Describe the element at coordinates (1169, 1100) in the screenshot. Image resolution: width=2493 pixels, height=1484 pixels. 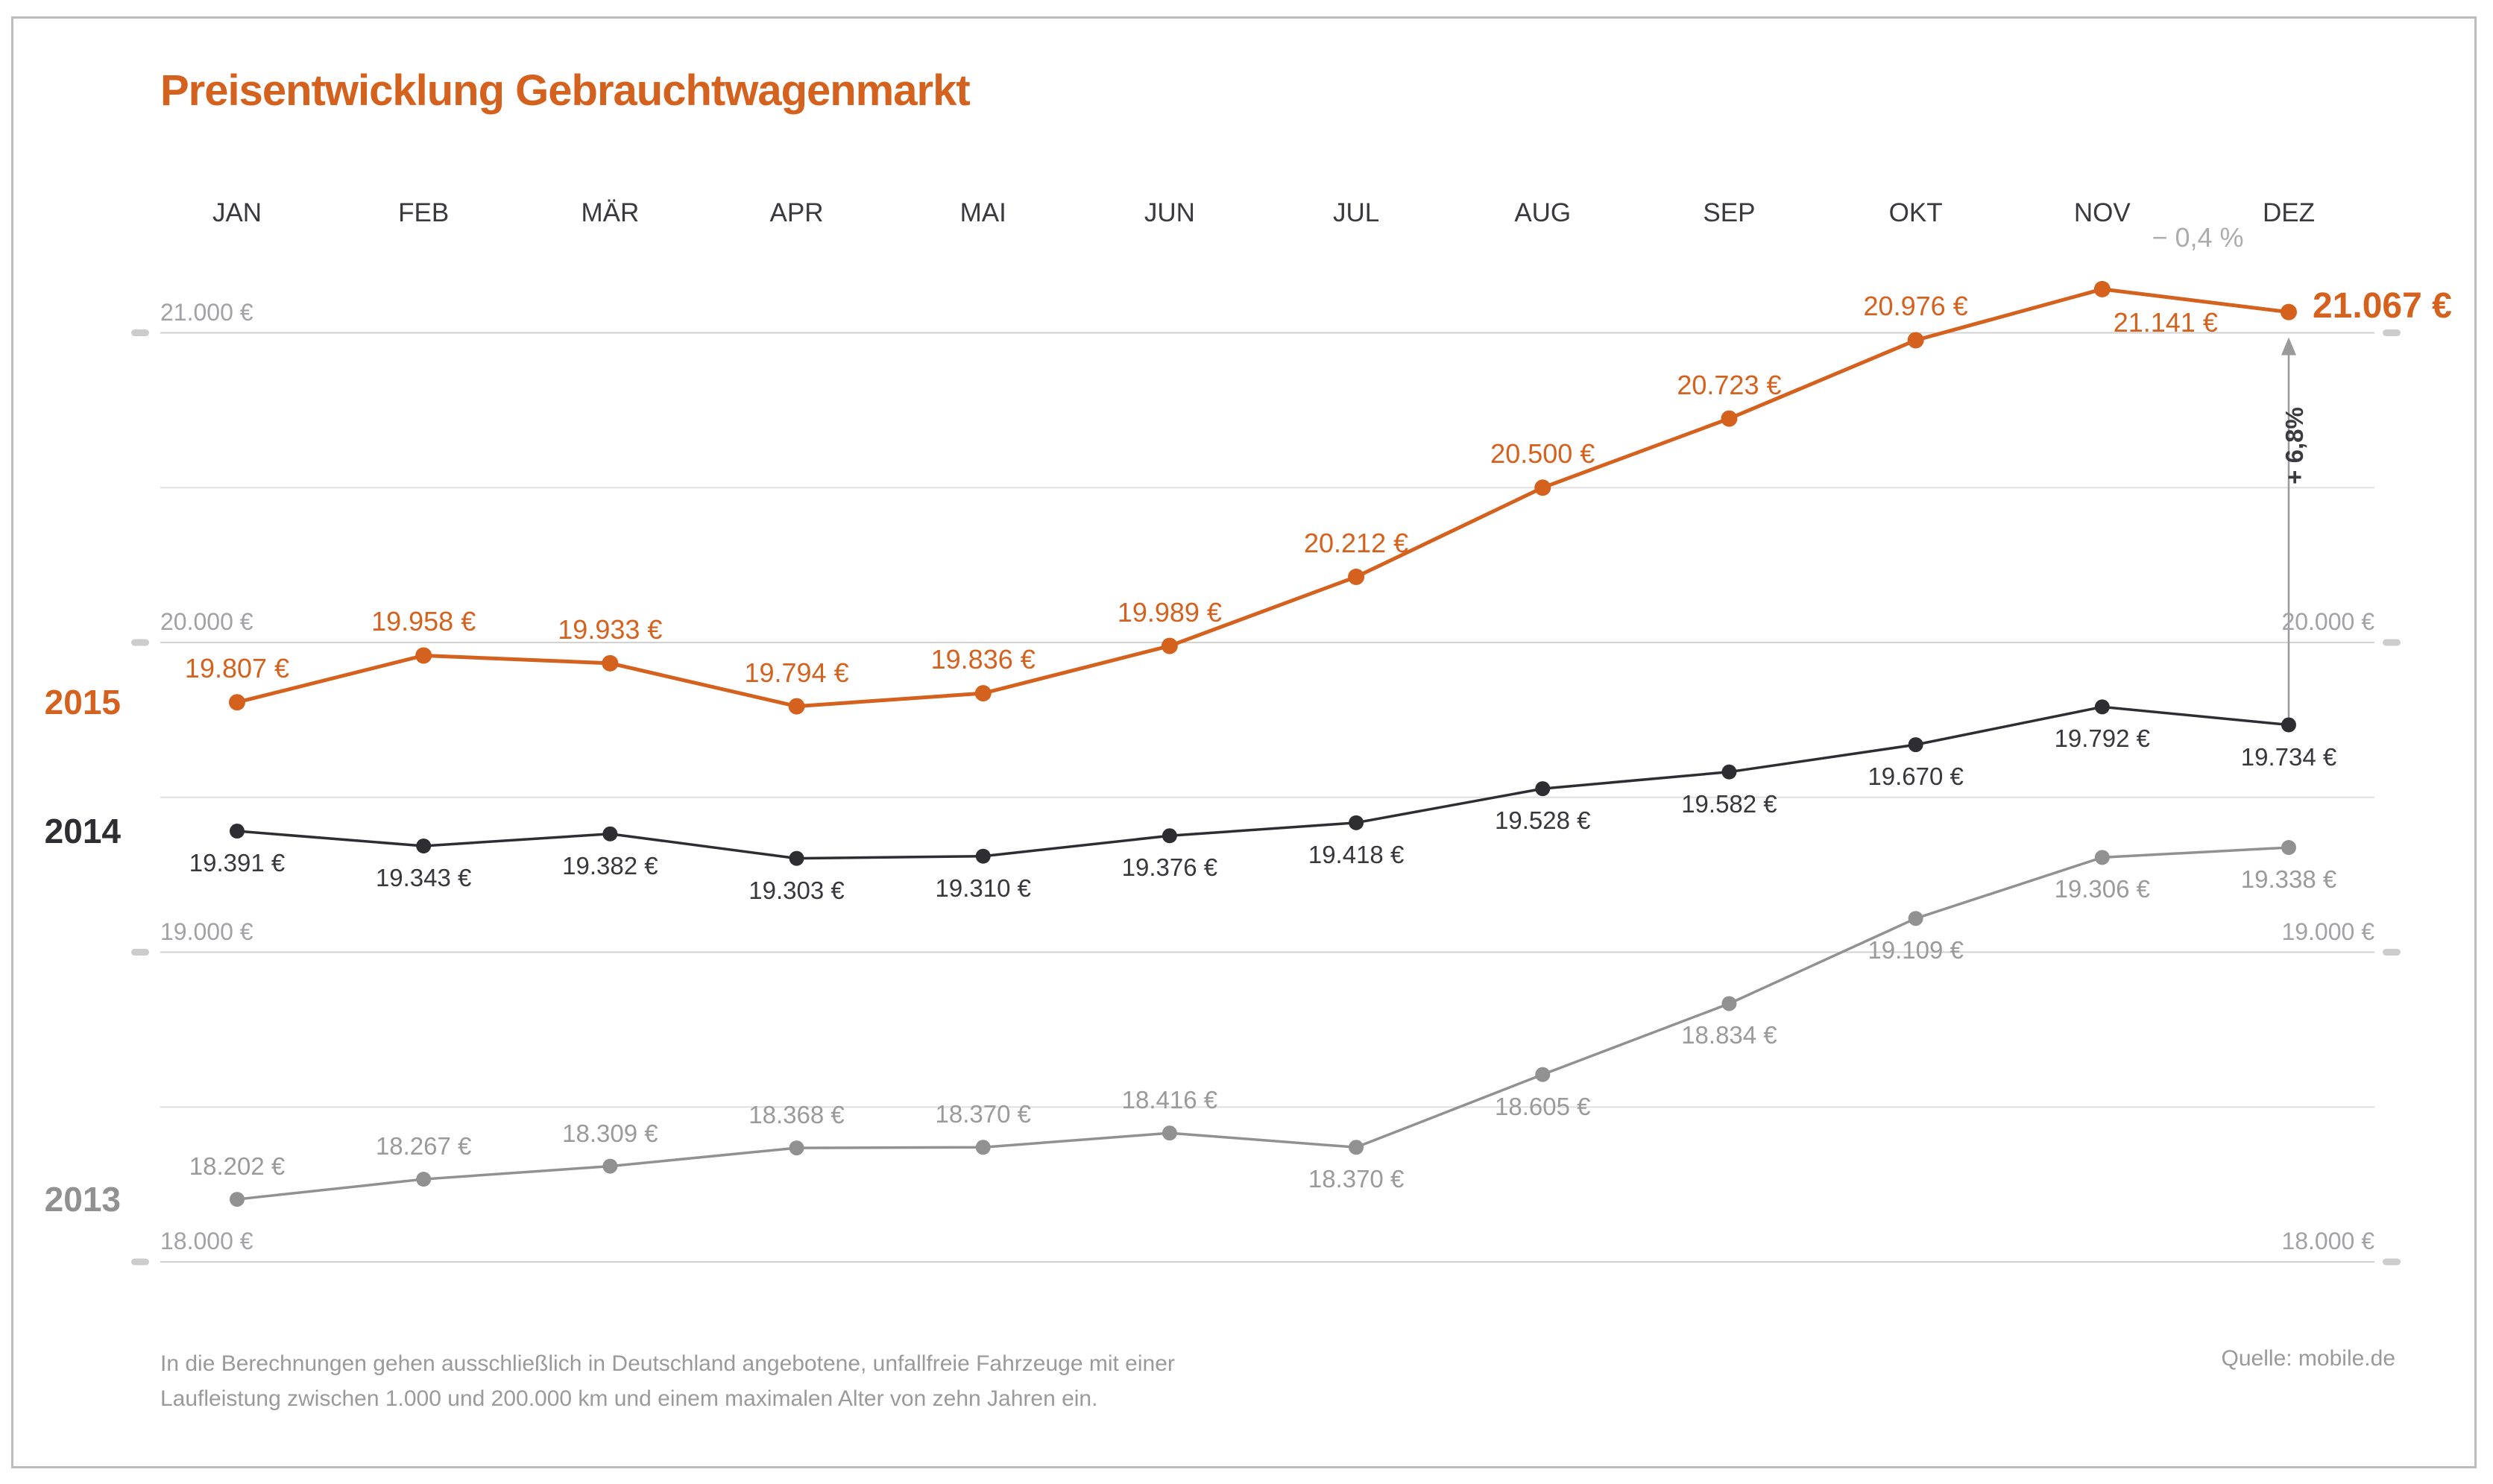
I see `data-point-label-2013: 18.416 €` at that location.